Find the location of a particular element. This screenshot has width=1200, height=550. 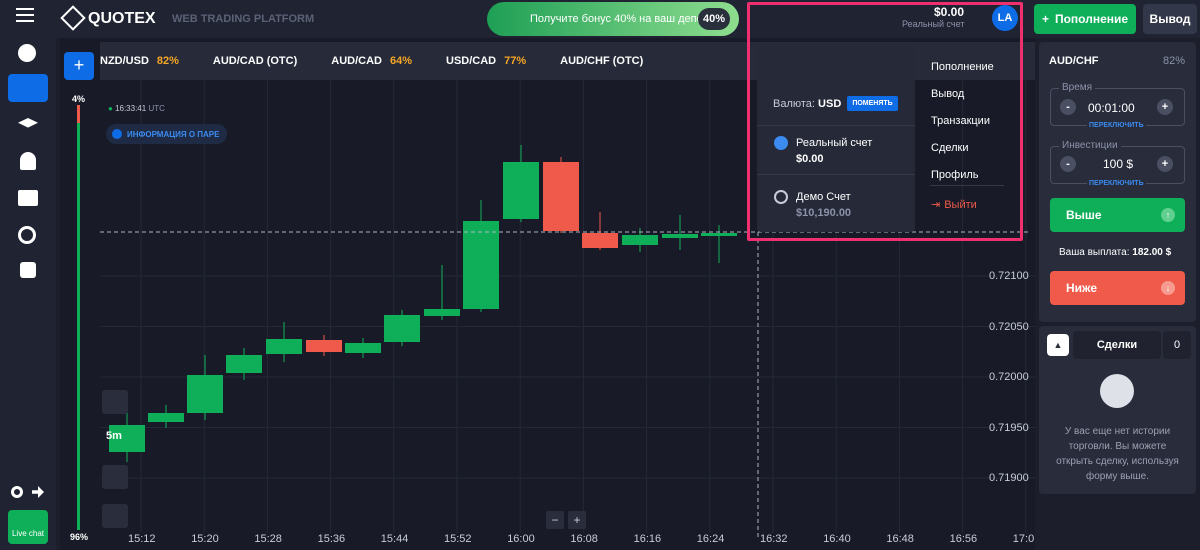

account-selected is located at coordinates (781, 143).